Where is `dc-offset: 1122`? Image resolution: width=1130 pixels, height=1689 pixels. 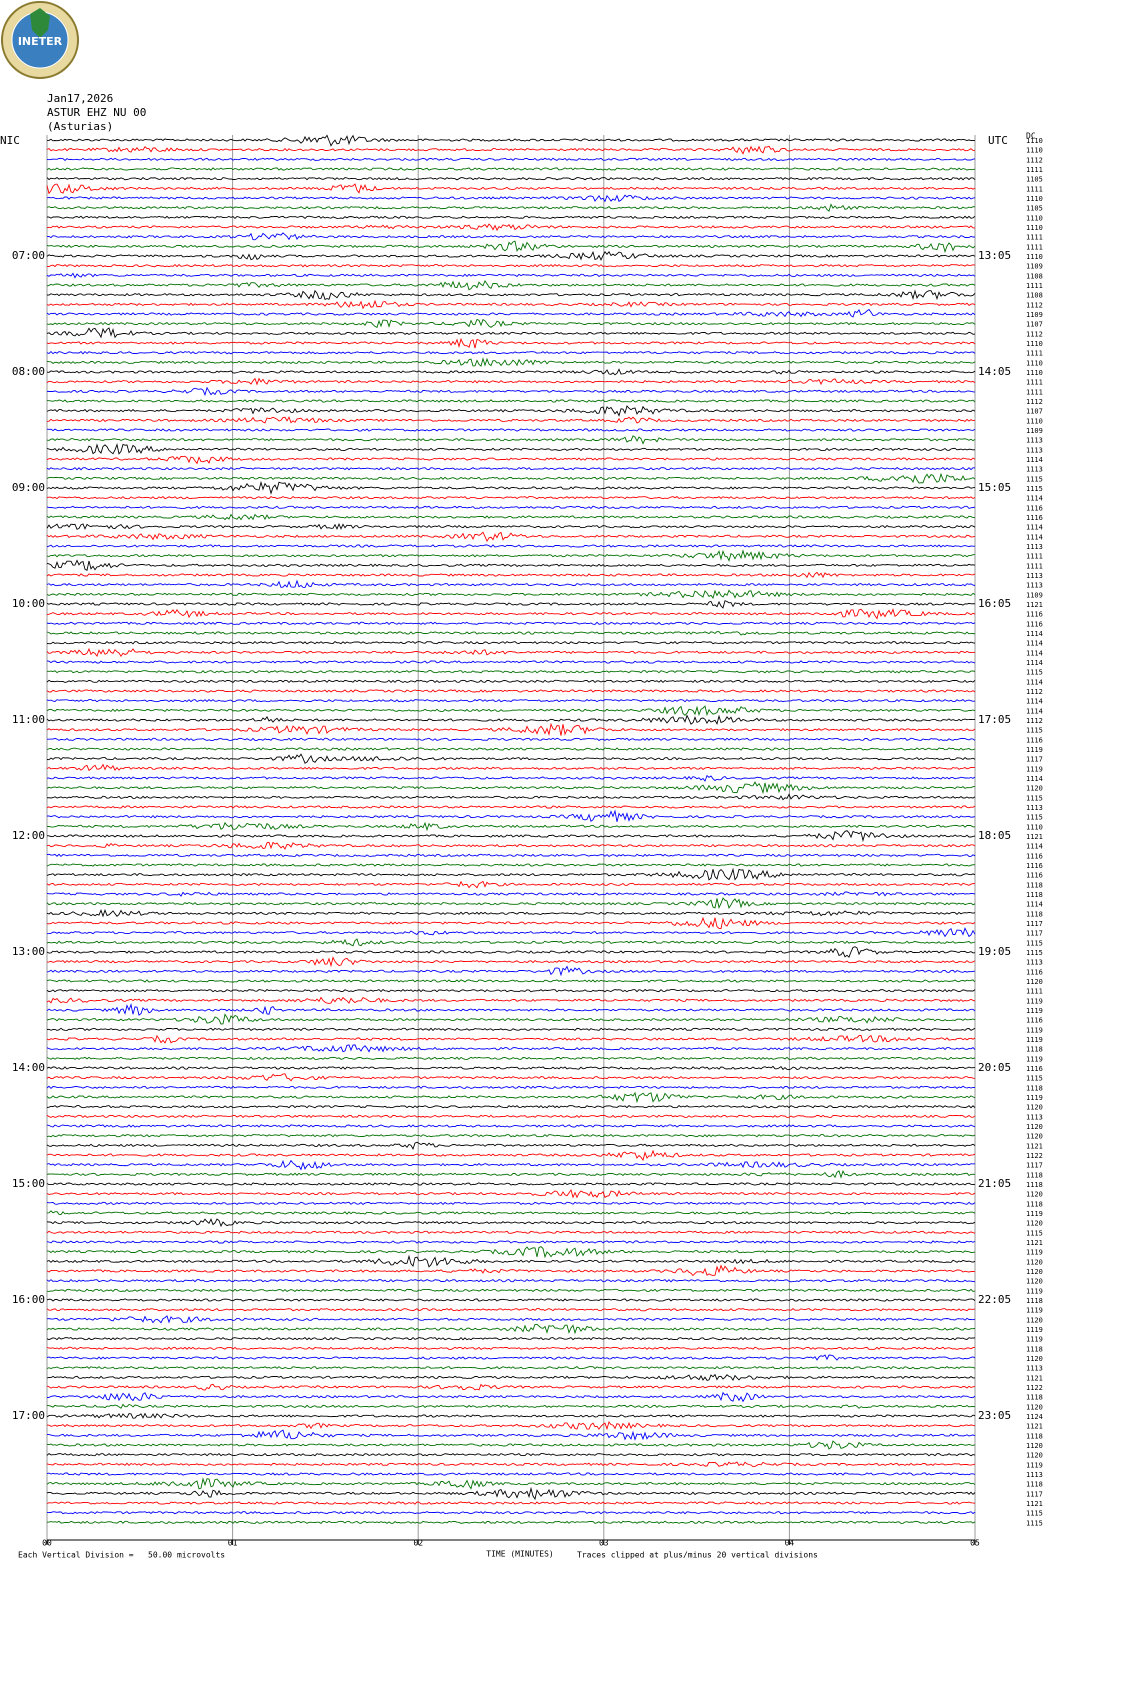
dc-offset: 1122 is located at coordinates (1034, 1388).